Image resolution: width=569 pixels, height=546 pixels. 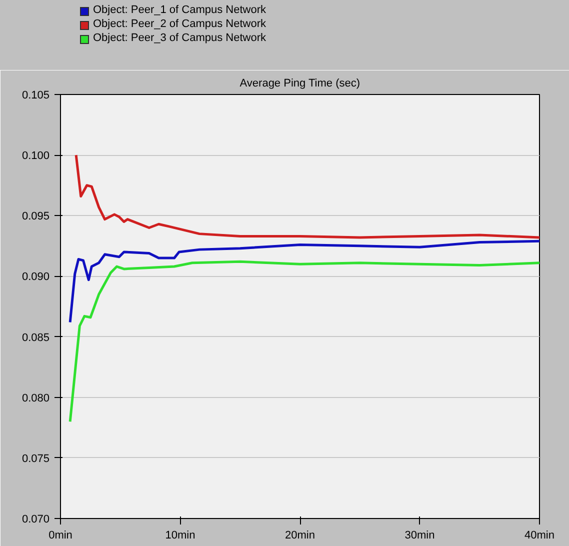 I want to click on y-tick-label: 0.100, so click(x=36, y=156).